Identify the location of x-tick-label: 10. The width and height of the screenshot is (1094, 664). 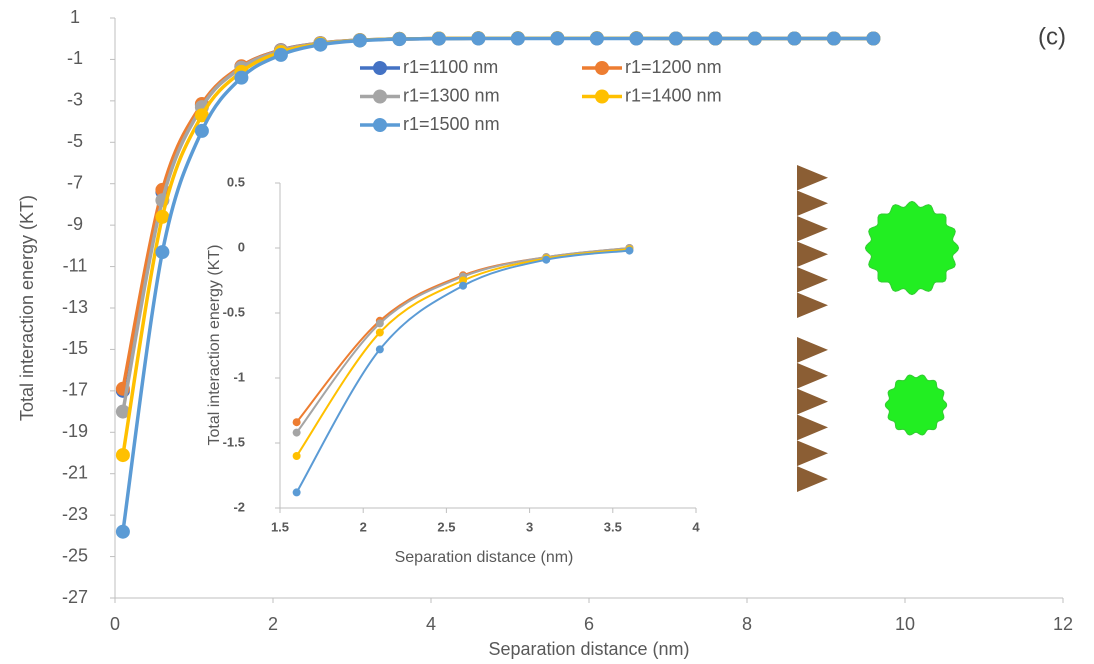
(905, 624).